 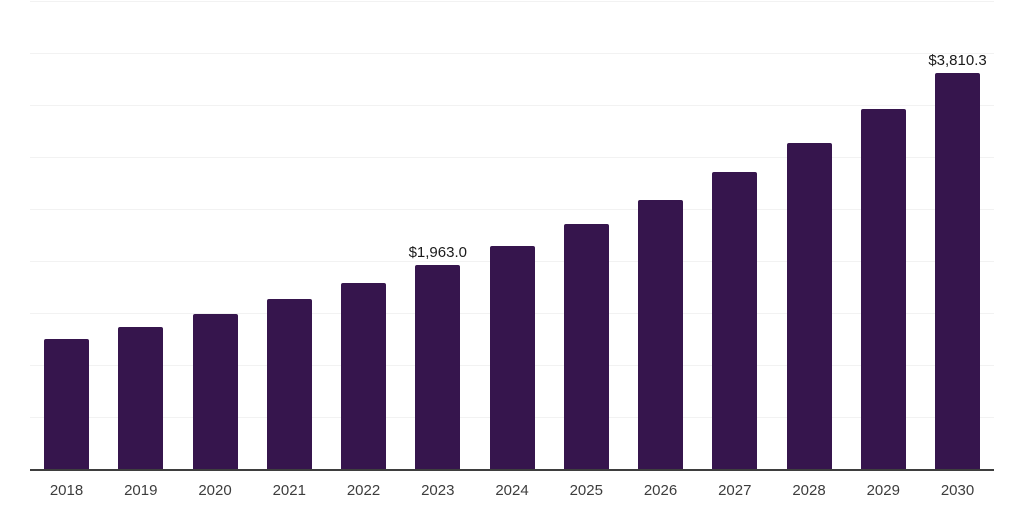 I want to click on bar-2019, so click(x=141, y=398).